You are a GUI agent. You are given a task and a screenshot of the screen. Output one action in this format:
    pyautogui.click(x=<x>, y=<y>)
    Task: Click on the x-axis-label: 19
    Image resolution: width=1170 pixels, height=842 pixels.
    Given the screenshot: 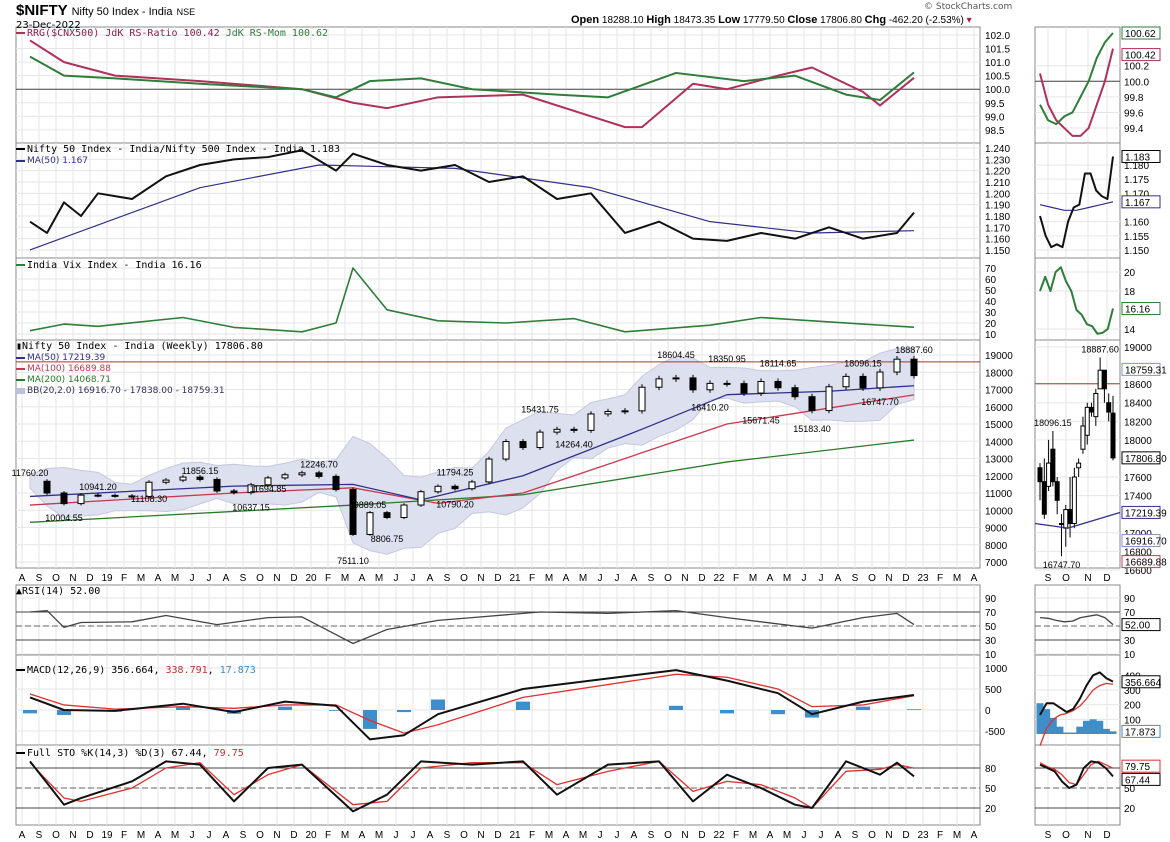 What is the action you would take?
    pyautogui.click(x=107, y=835)
    